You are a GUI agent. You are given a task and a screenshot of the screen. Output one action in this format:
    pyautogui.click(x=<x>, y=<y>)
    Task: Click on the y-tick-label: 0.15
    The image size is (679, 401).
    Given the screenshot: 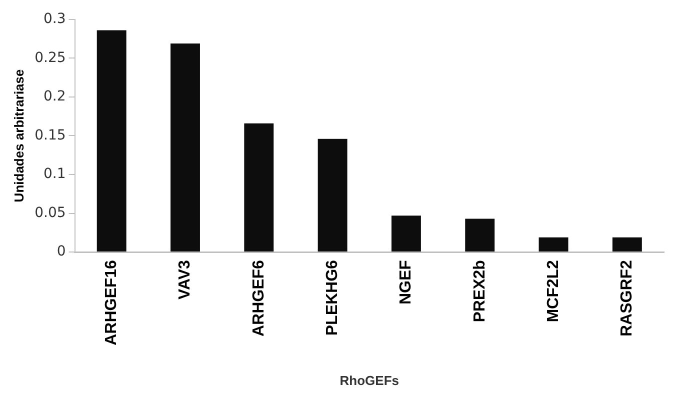 What is the action you would take?
    pyautogui.click(x=50, y=135)
    